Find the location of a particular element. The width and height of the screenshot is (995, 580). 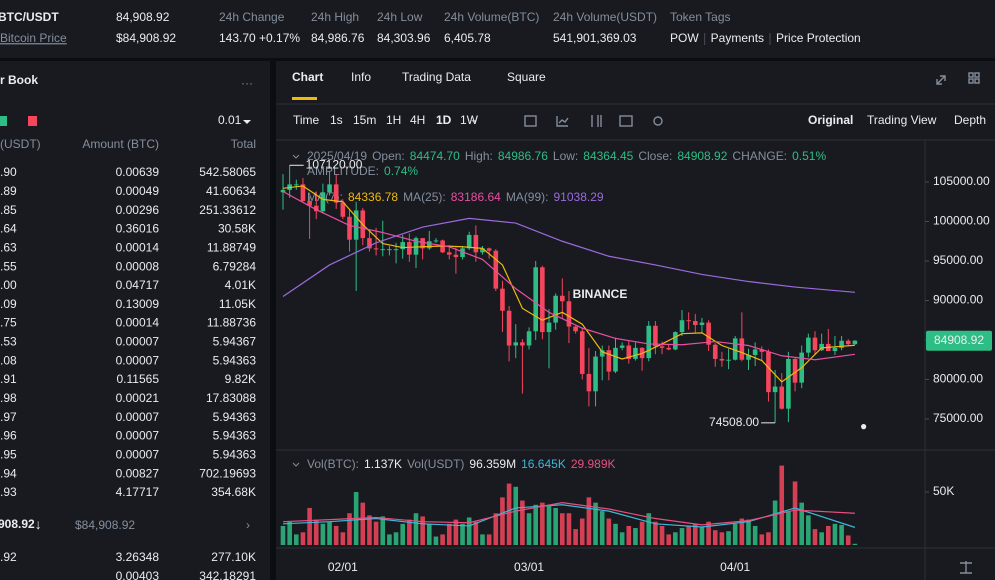

ob-amount: 0.04717 is located at coordinates (138, 285).